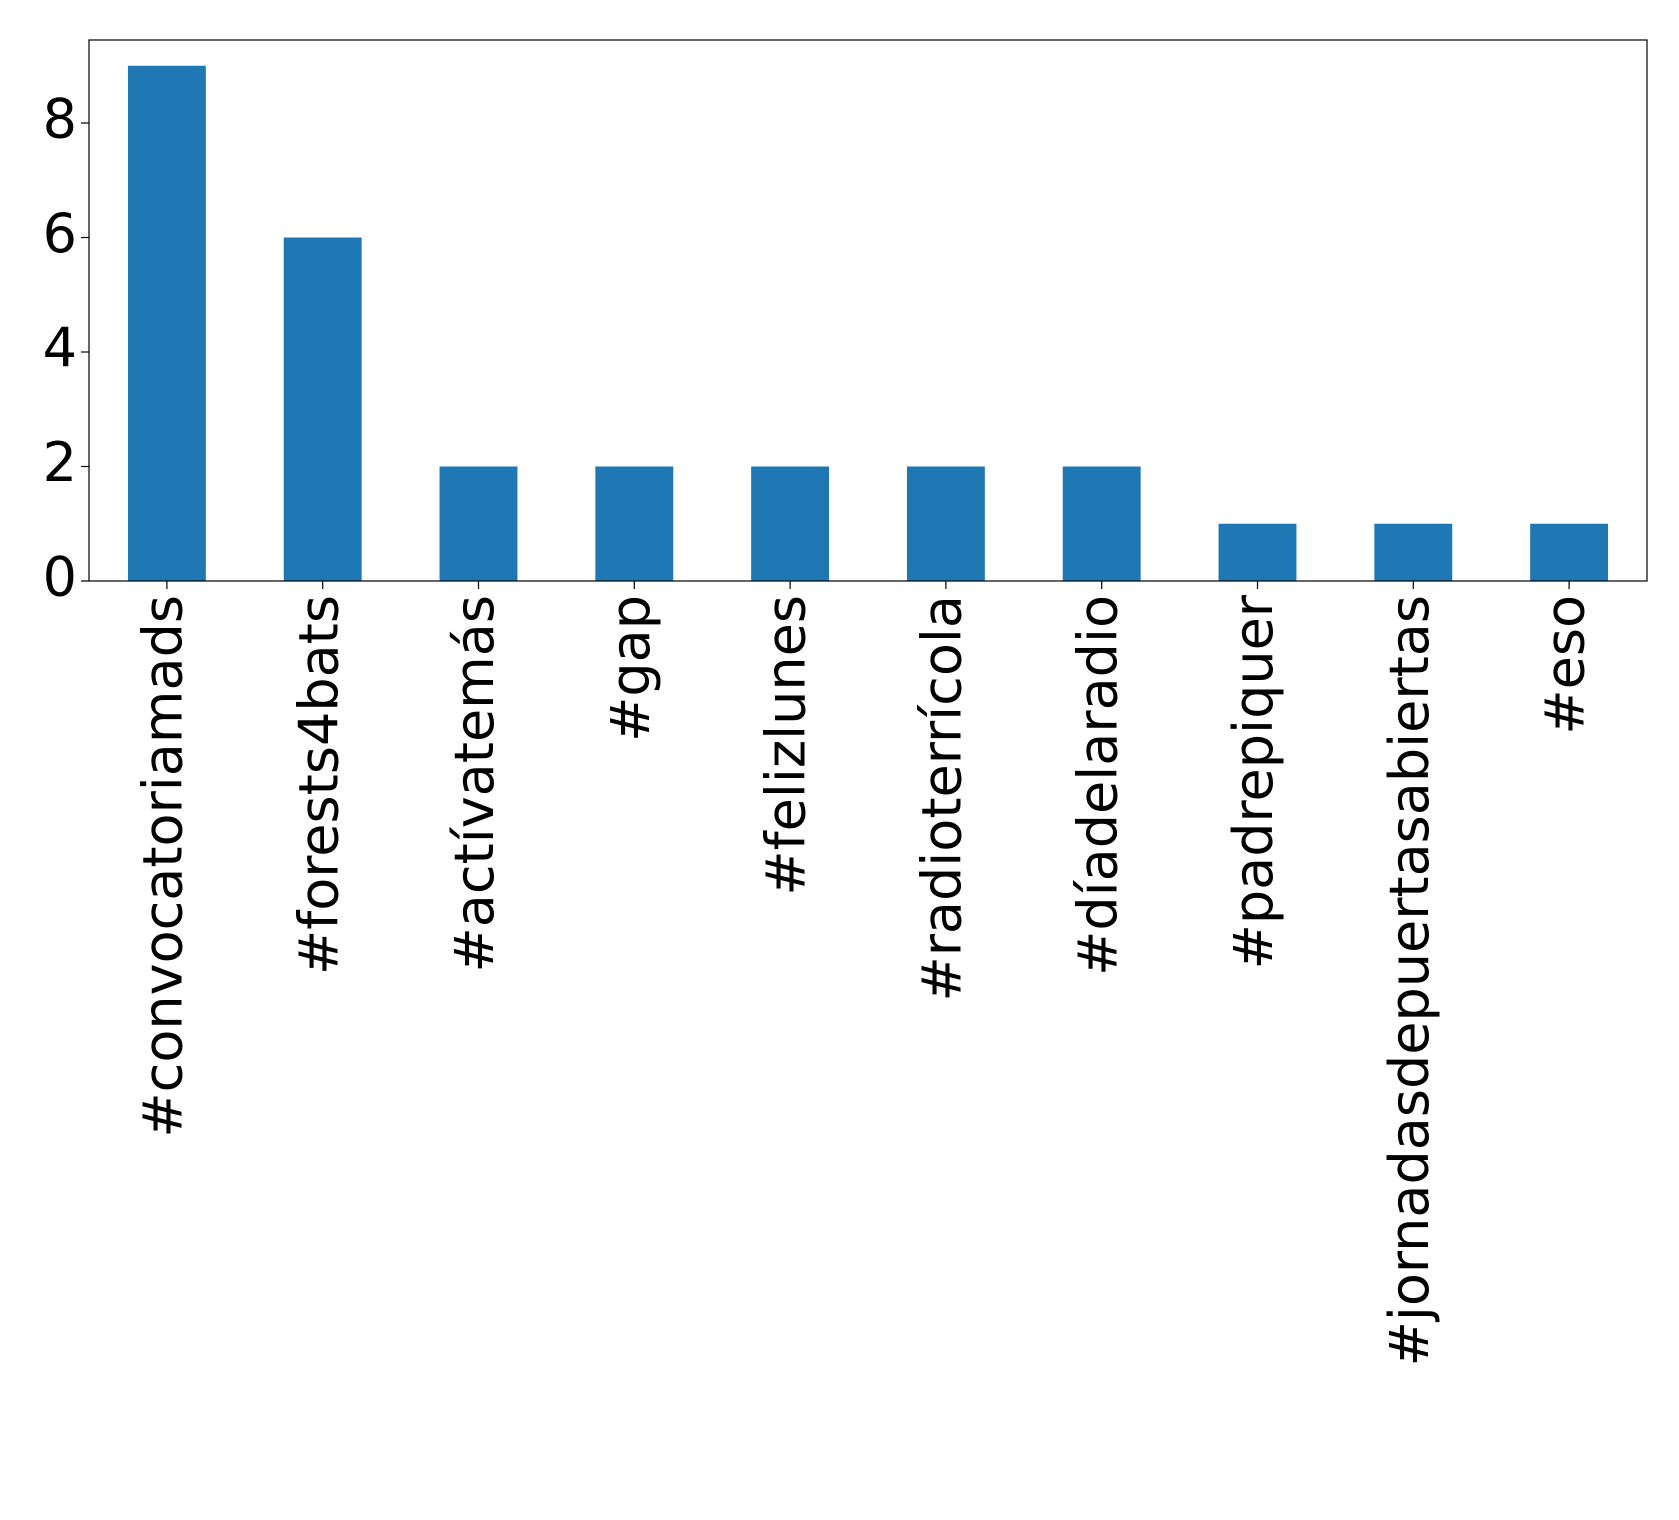 This screenshot has height=1520, width=1679. I want to click on x-tick-label: #actívatemás, so click(474, 783).